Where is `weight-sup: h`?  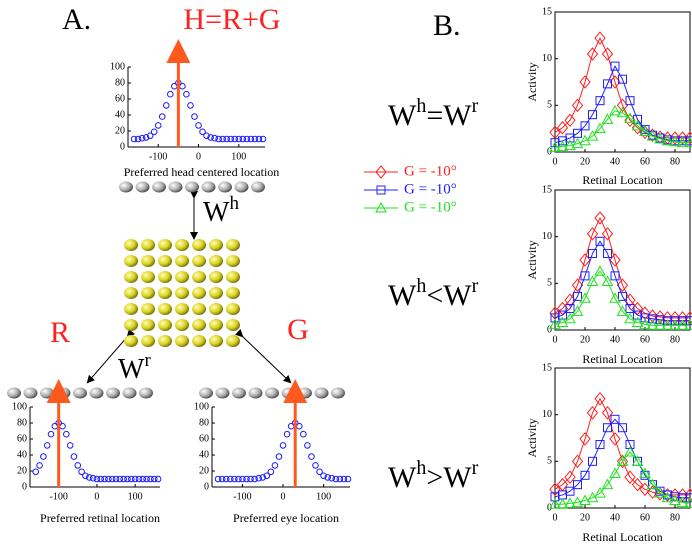 weight-sup: h is located at coordinates (234, 203).